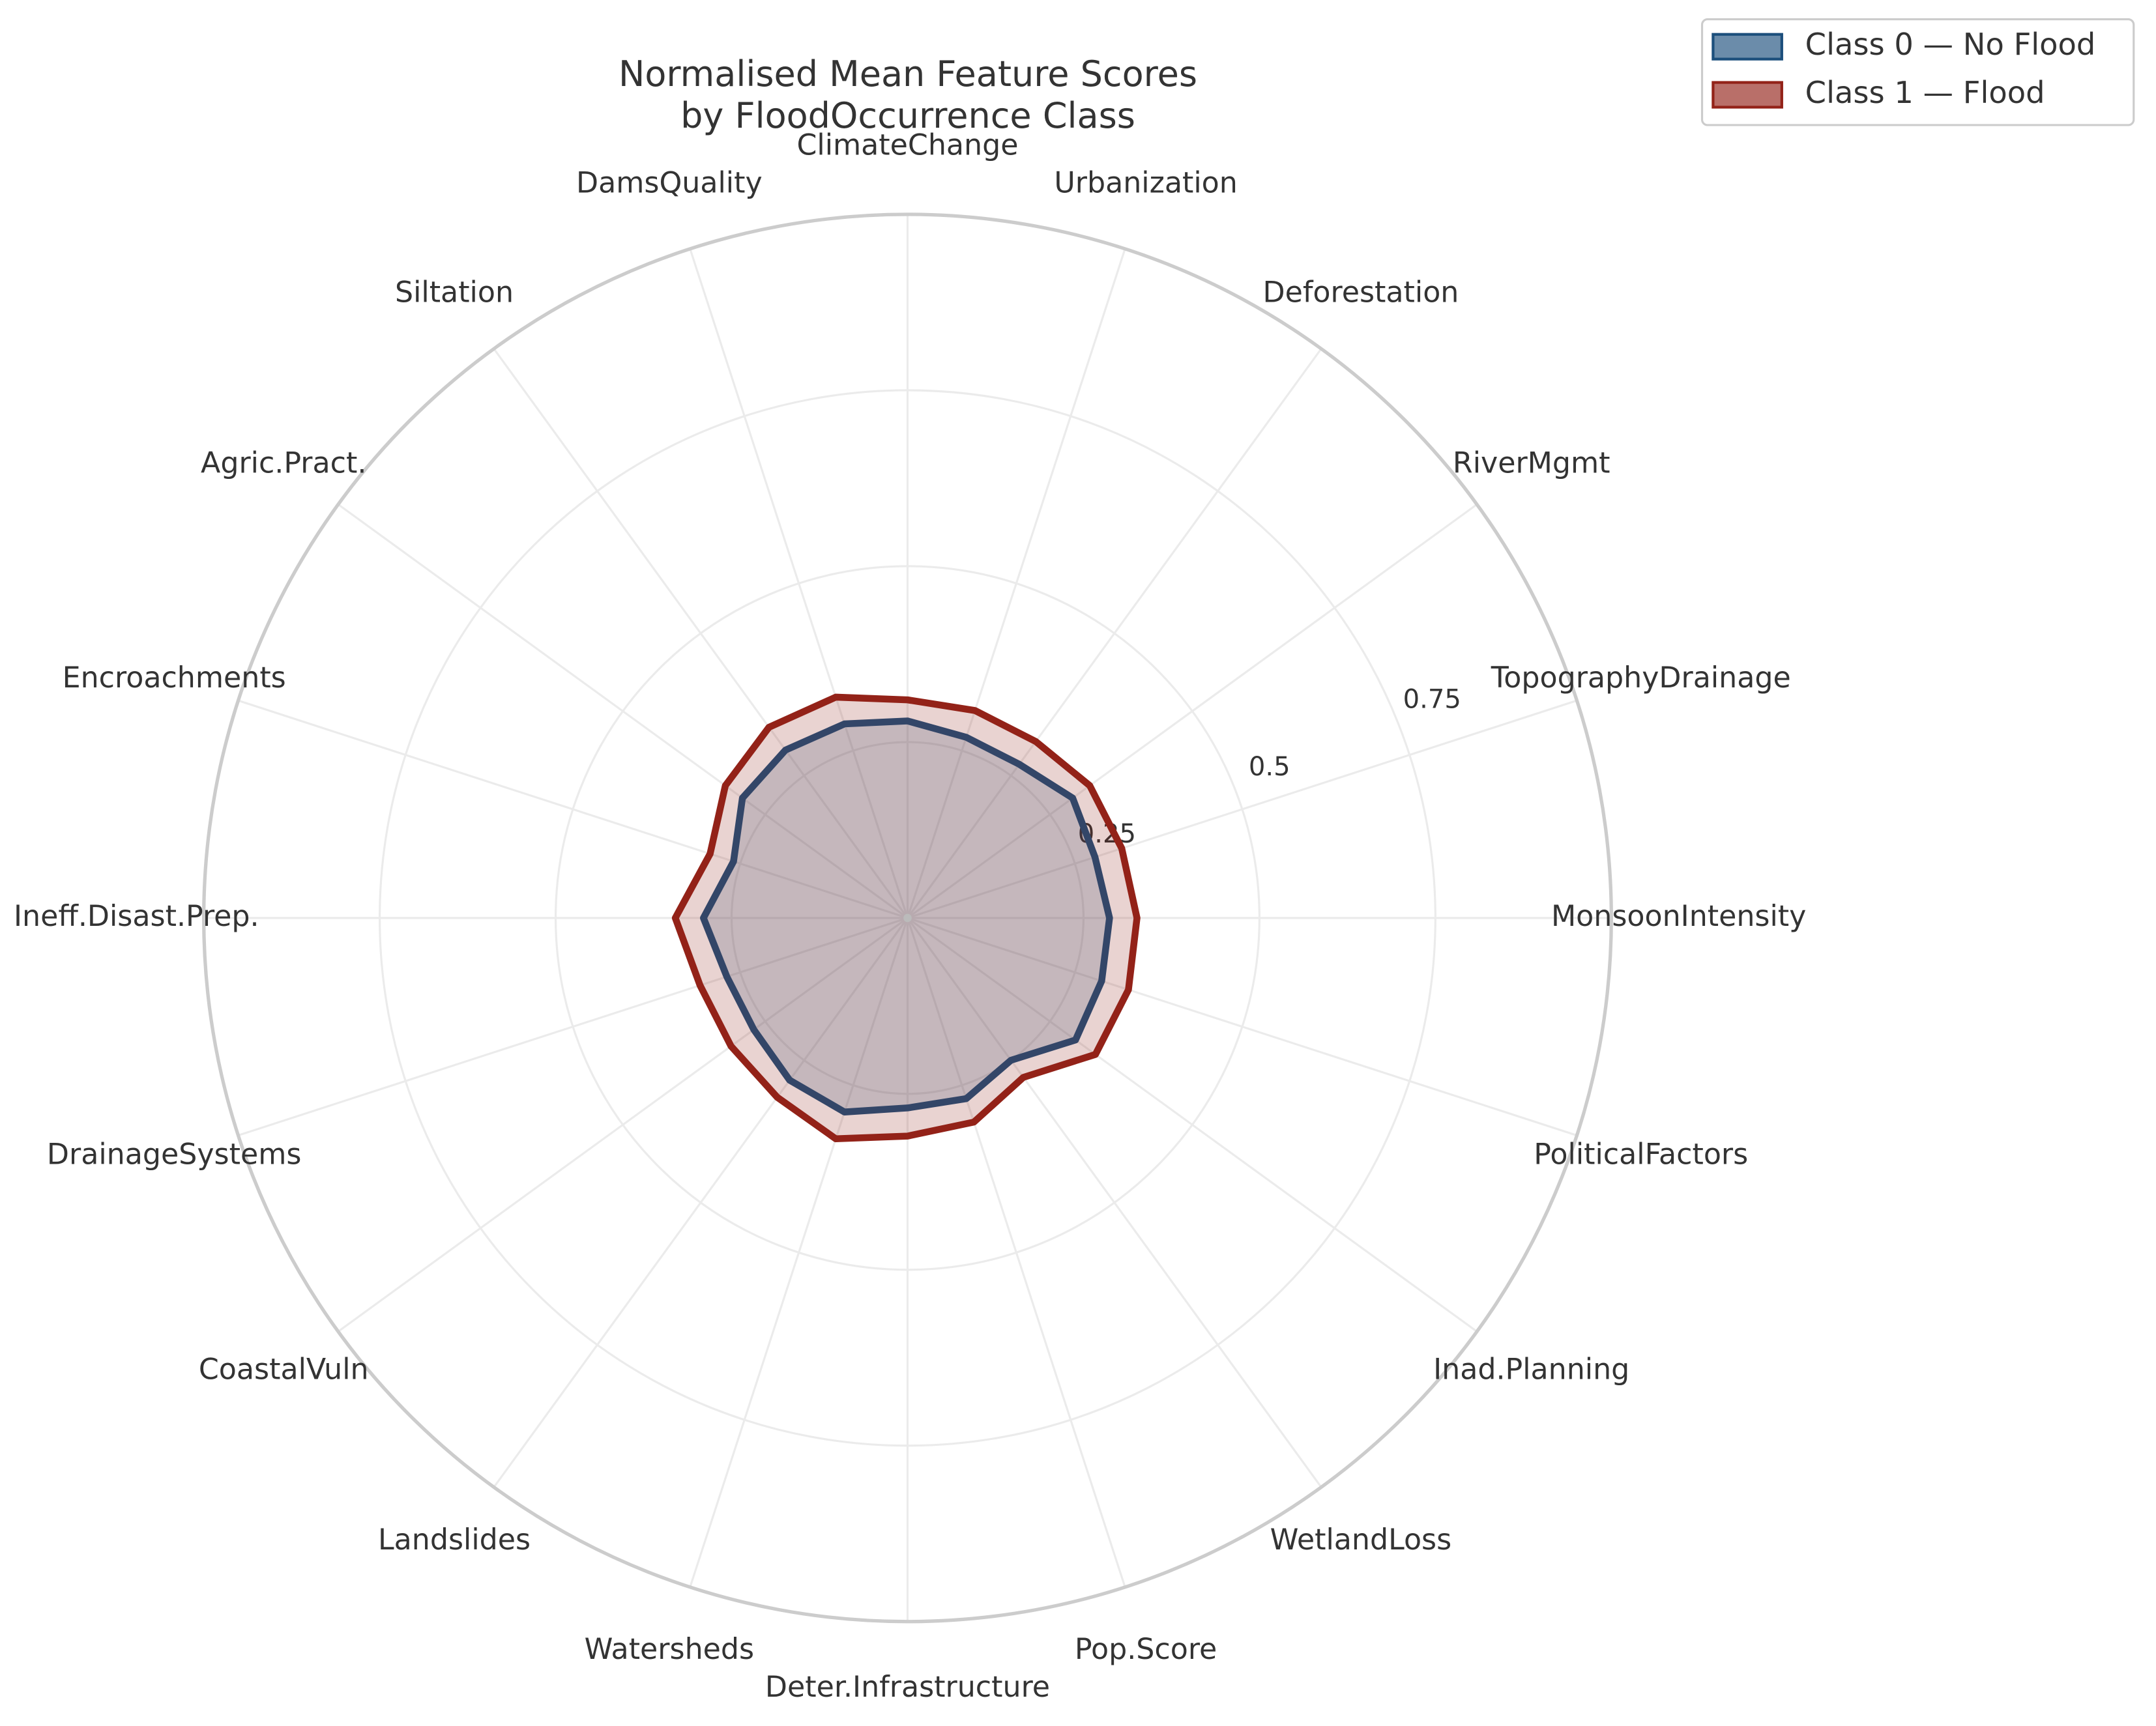 The height and width of the screenshot is (1726, 2156). What do you see at coordinates (136, 916) in the screenshot?
I see `category-label: Ineff.Disast.Prep.` at bounding box center [136, 916].